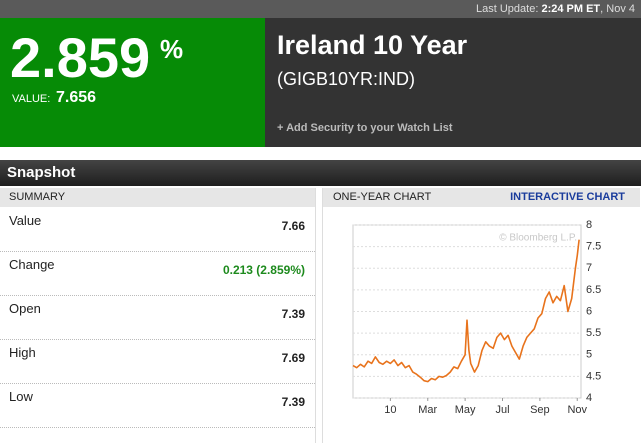 Image resolution: width=641 pixels, height=443 pixels. Describe the element at coordinates (157, 405) in the screenshot. I see `summary-row: Low 7.39` at that location.